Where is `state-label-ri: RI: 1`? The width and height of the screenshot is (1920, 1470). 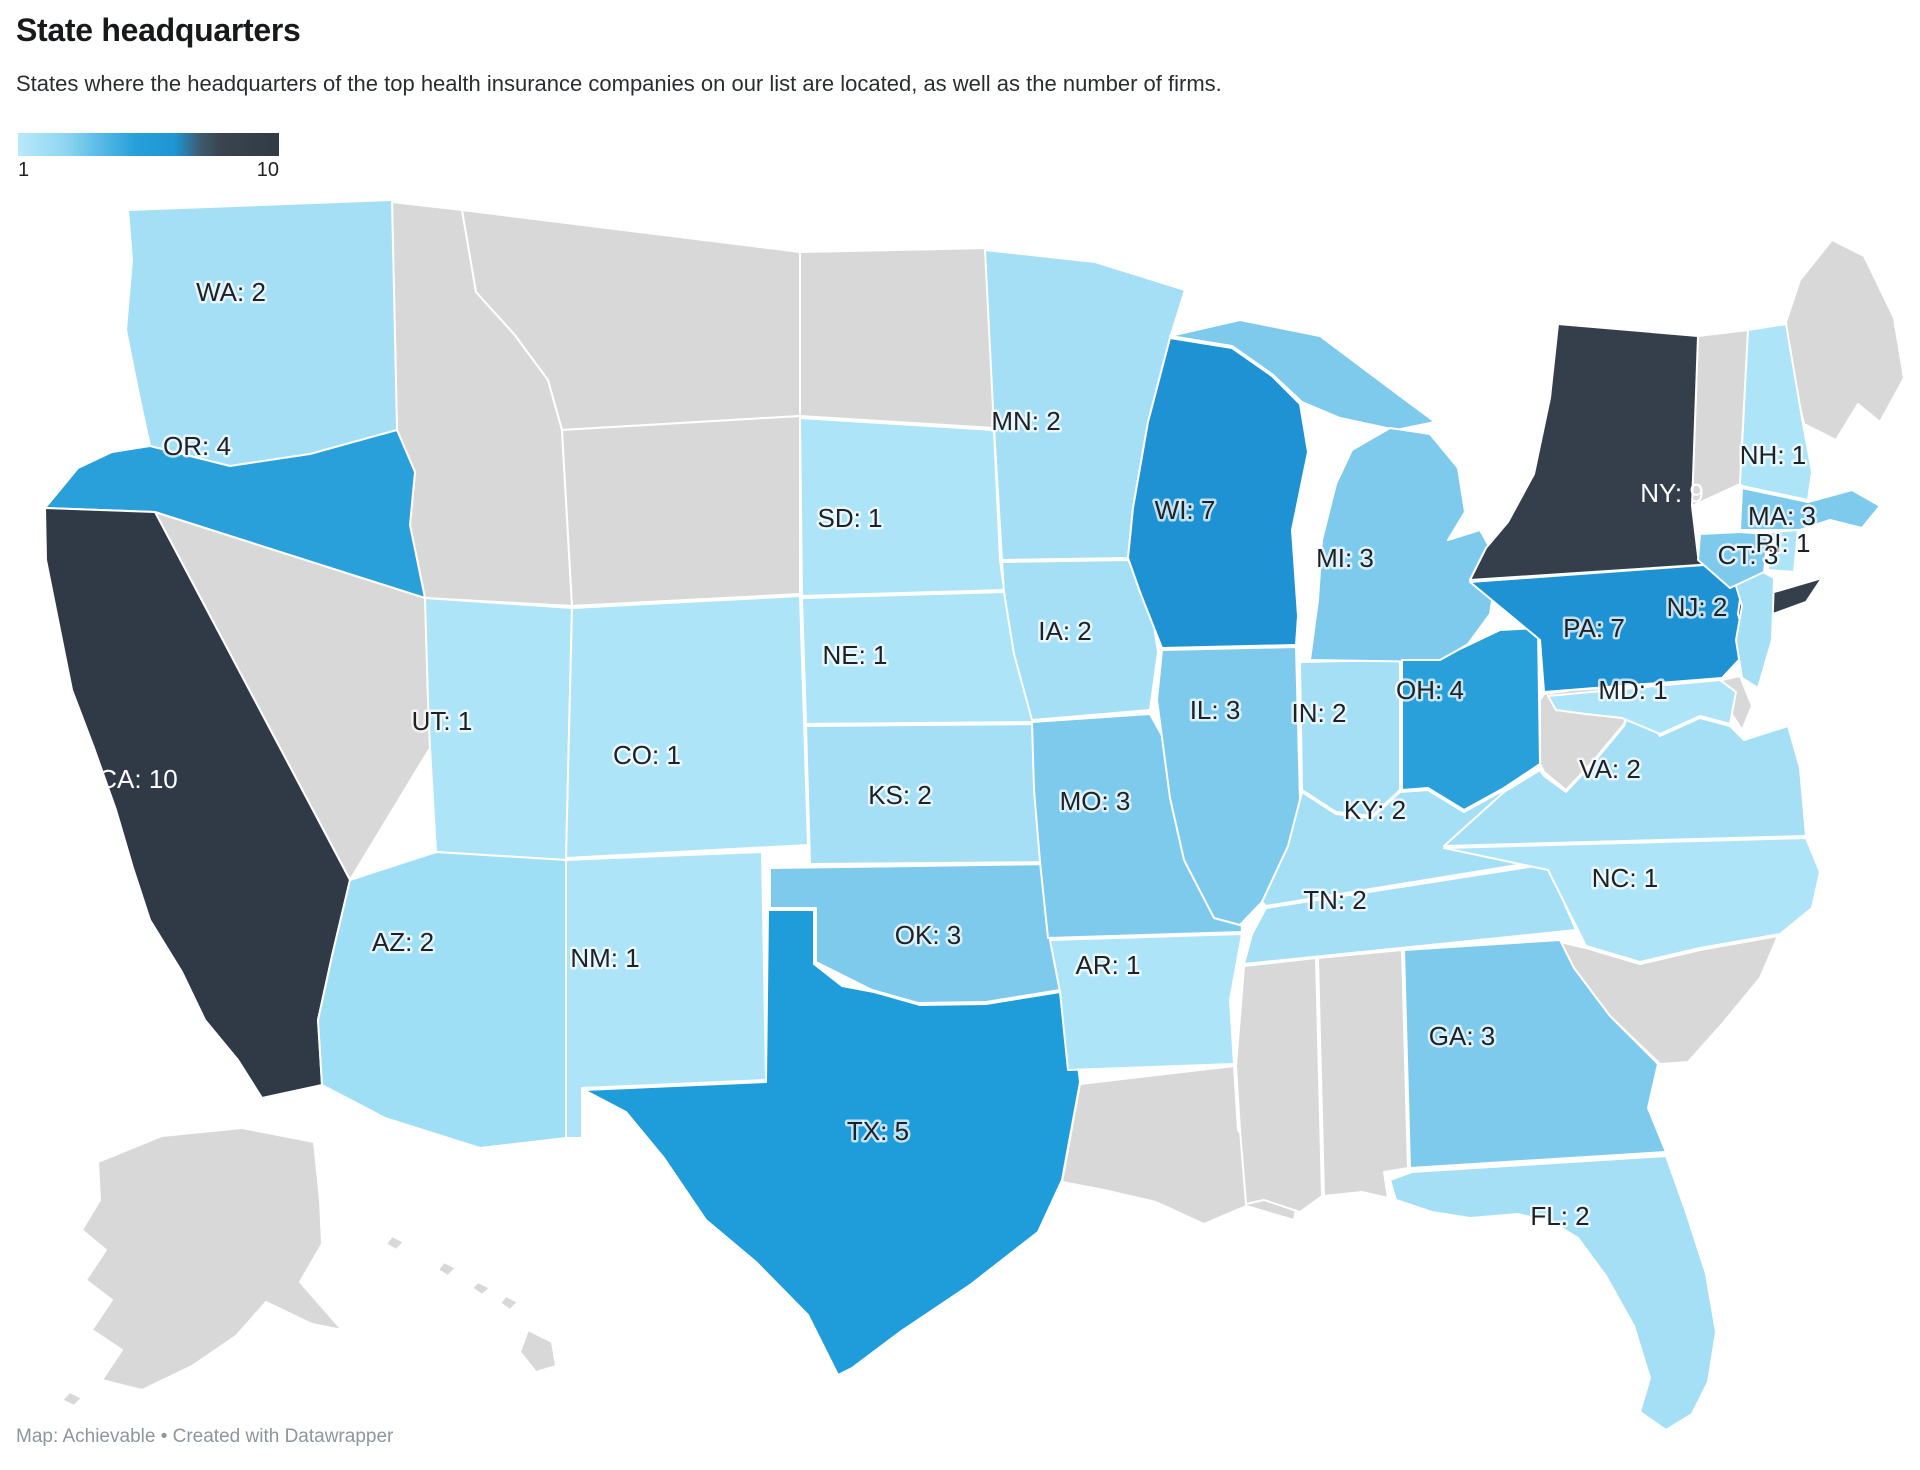
state-label-ri: RI: 1 is located at coordinates (1783, 543).